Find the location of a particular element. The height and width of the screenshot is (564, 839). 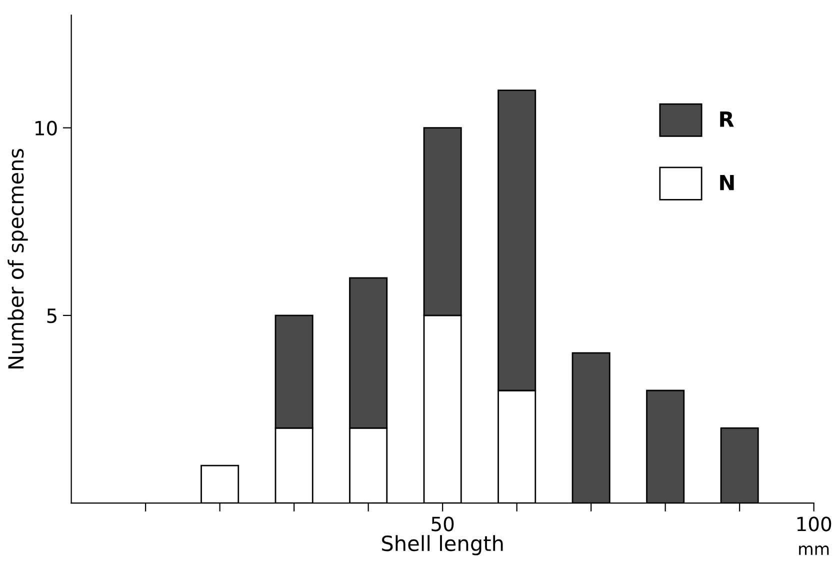

x-tick-label: 50 is located at coordinates (443, 524).